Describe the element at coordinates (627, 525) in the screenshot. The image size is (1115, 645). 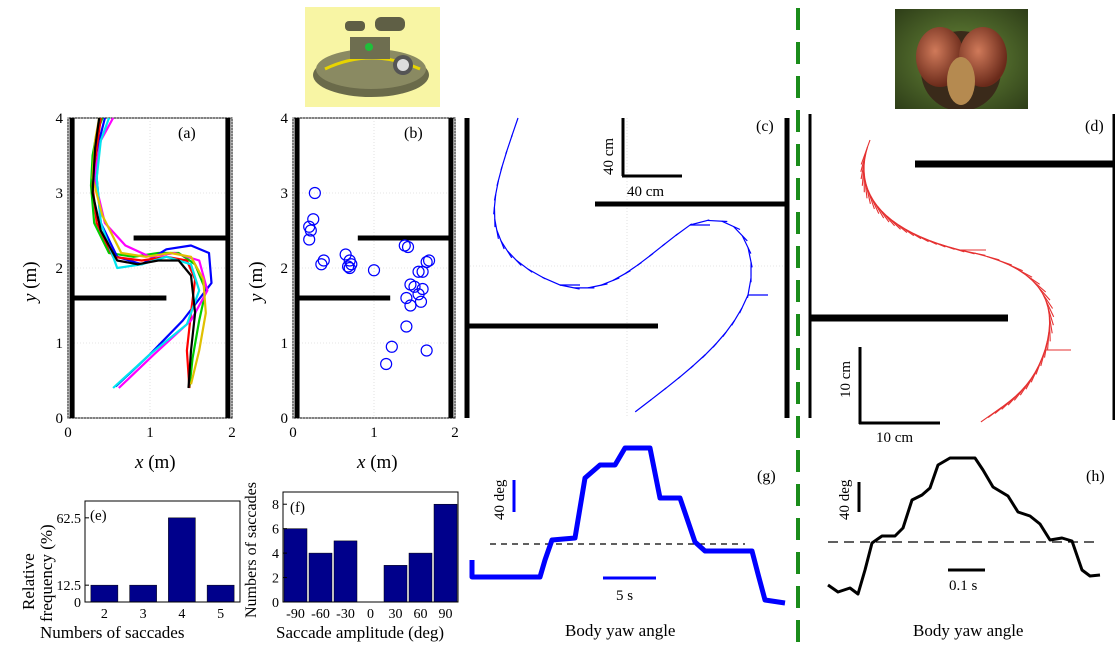
I see `panel-g-yaw-line` at that location.